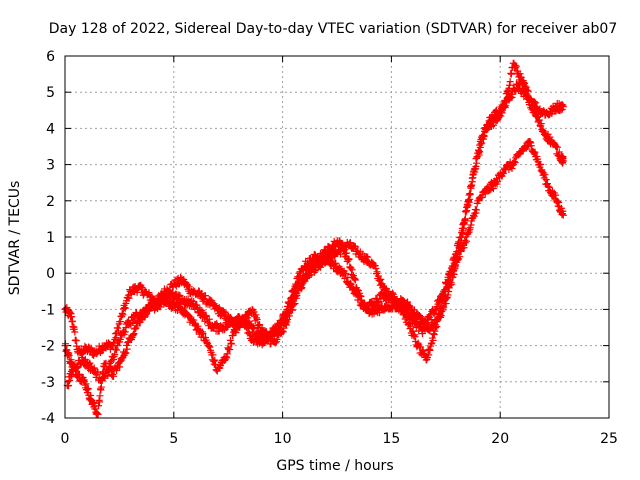 This screenshot has height=480, width=640. I want to click on y-tick-label: 5, so click(50, 93).